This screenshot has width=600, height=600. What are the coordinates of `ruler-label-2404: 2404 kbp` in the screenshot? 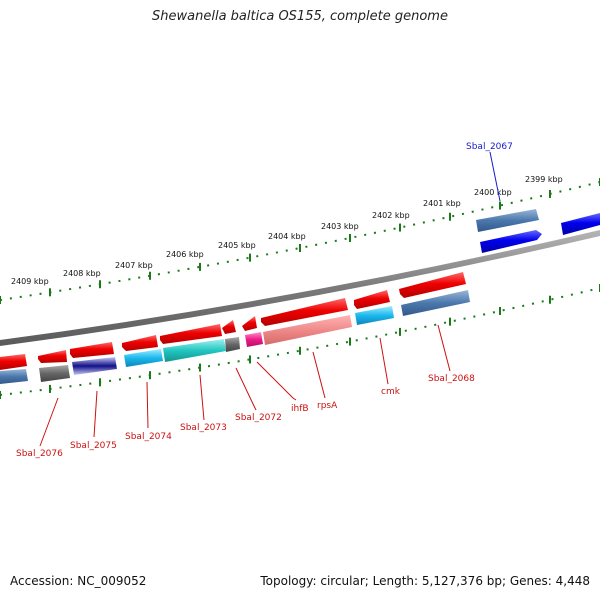 It's located at (287, 236).